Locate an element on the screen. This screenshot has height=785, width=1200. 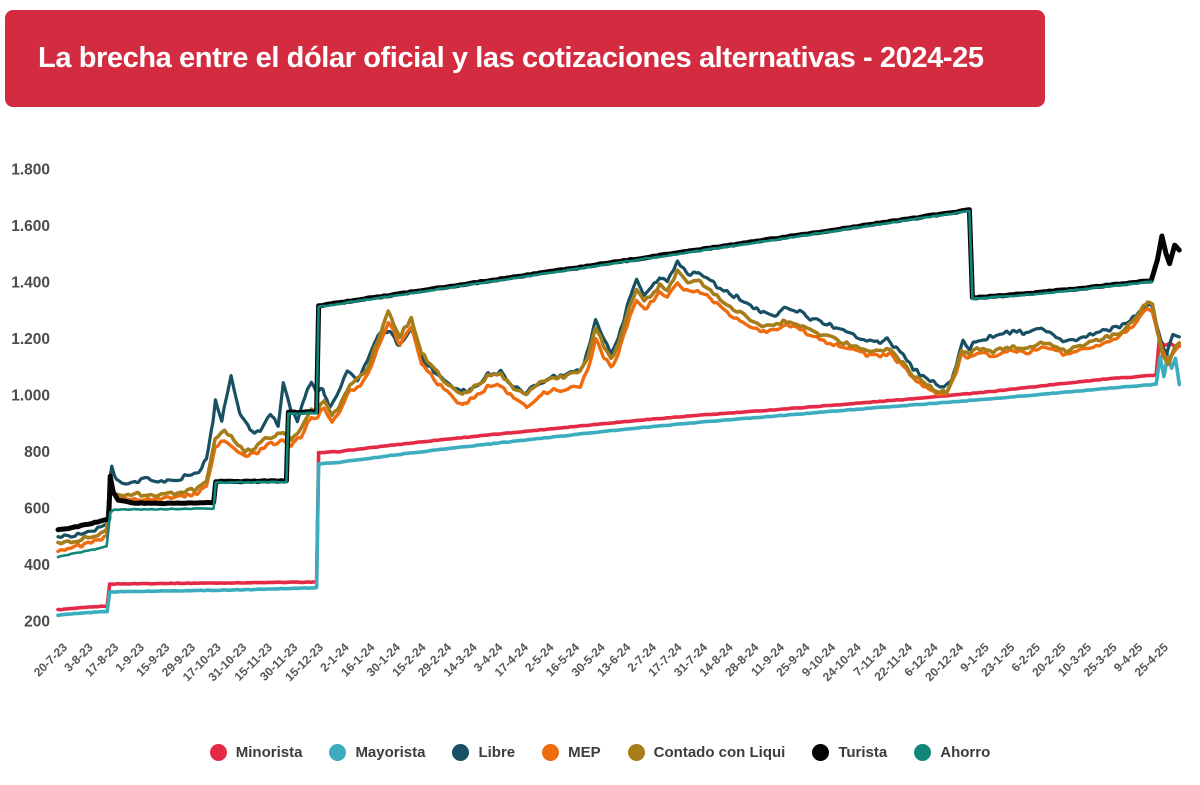
y-axis-label: 1.800 is located at coordinates (30, 170).